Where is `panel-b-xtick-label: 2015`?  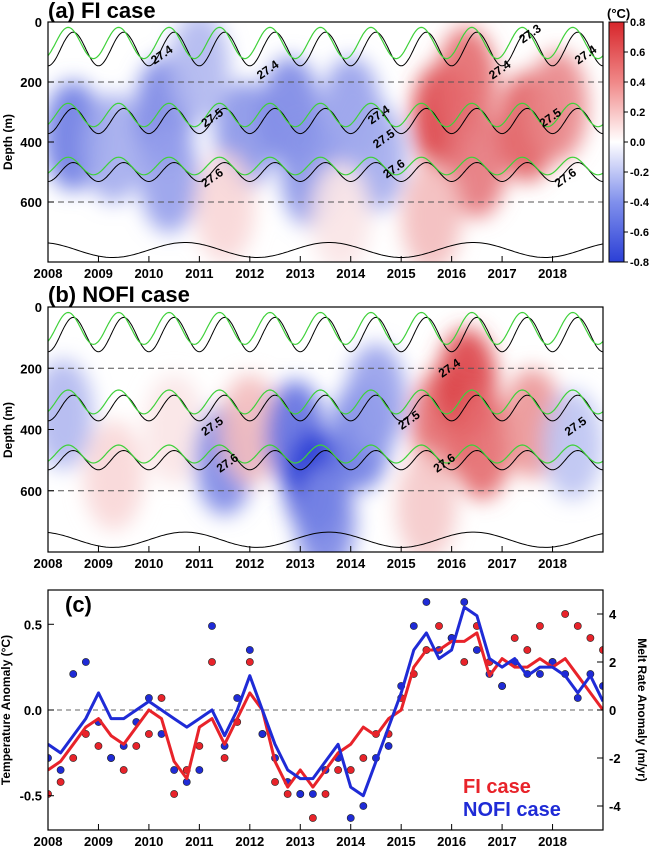 panel-b-xtick-label: 2015 is located at coordinates (401, 563).